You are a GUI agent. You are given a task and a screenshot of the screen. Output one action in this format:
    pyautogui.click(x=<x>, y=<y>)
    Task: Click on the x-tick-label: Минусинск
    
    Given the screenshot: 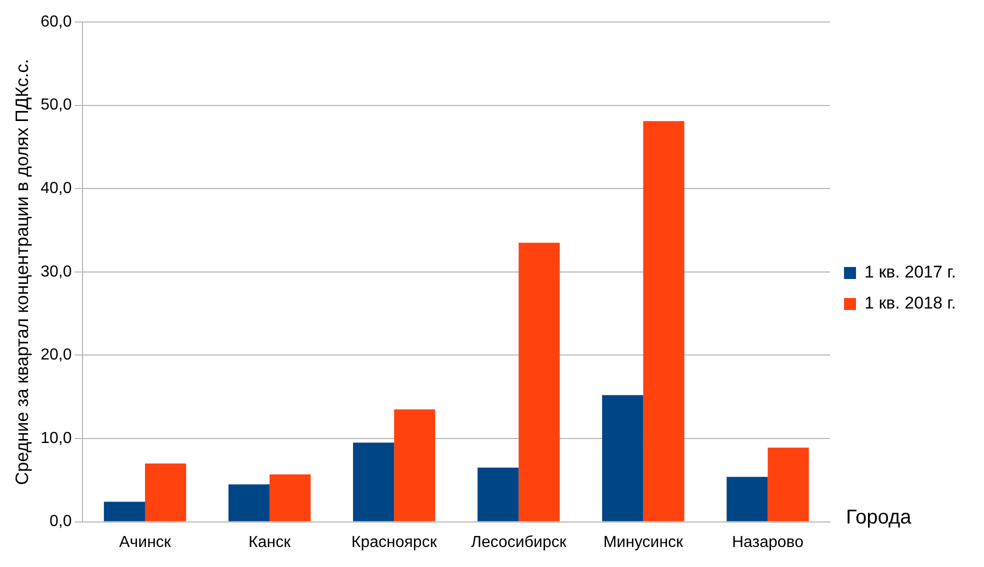 What is the action you would take?
    pyautogui.click(x=643, y=542)
    